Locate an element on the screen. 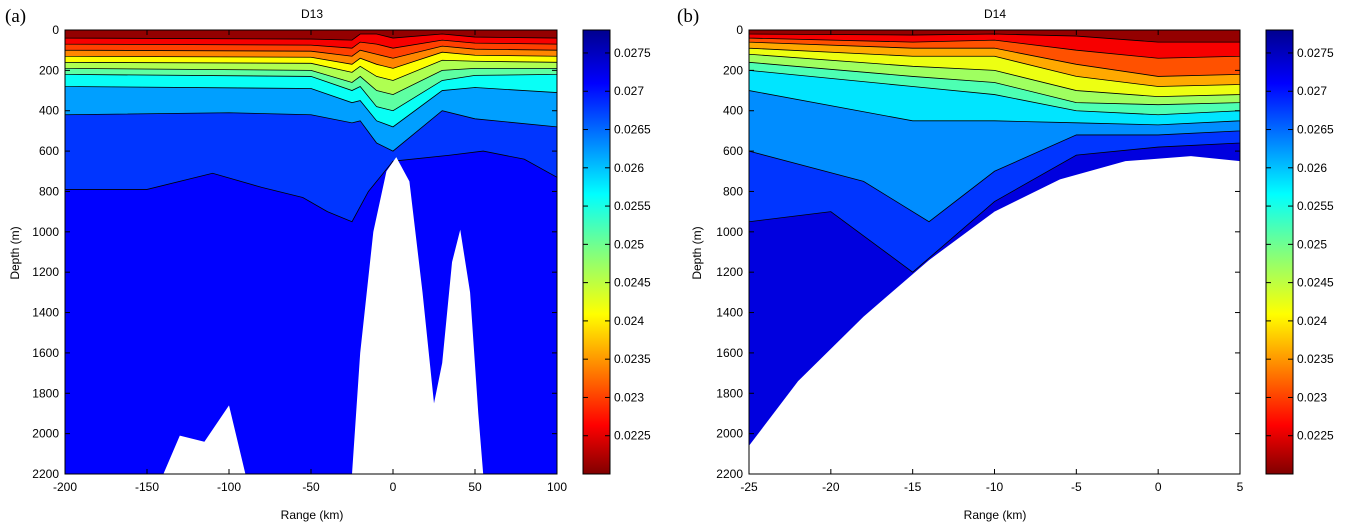 Image resolution: width=1359 pixels, height=526 pixels. x-tick-label: 100 is located at coordinates (557, 487).